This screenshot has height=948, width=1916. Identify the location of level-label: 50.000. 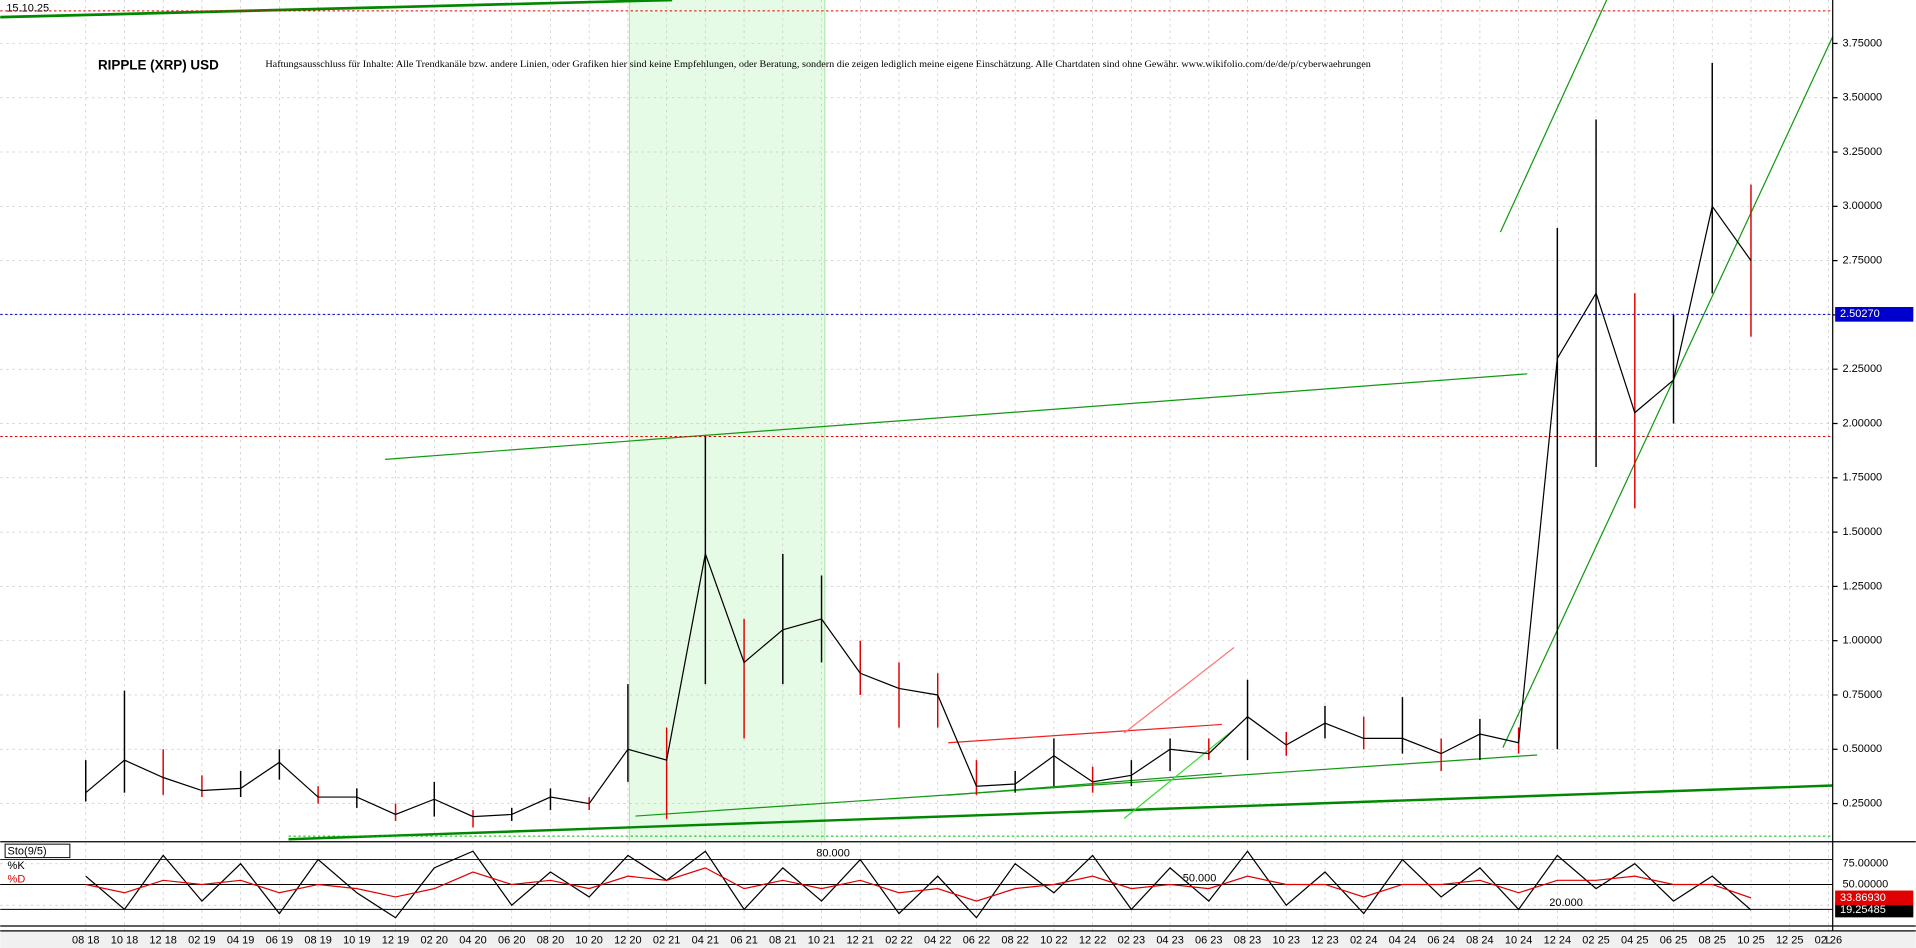
(1200, 878).